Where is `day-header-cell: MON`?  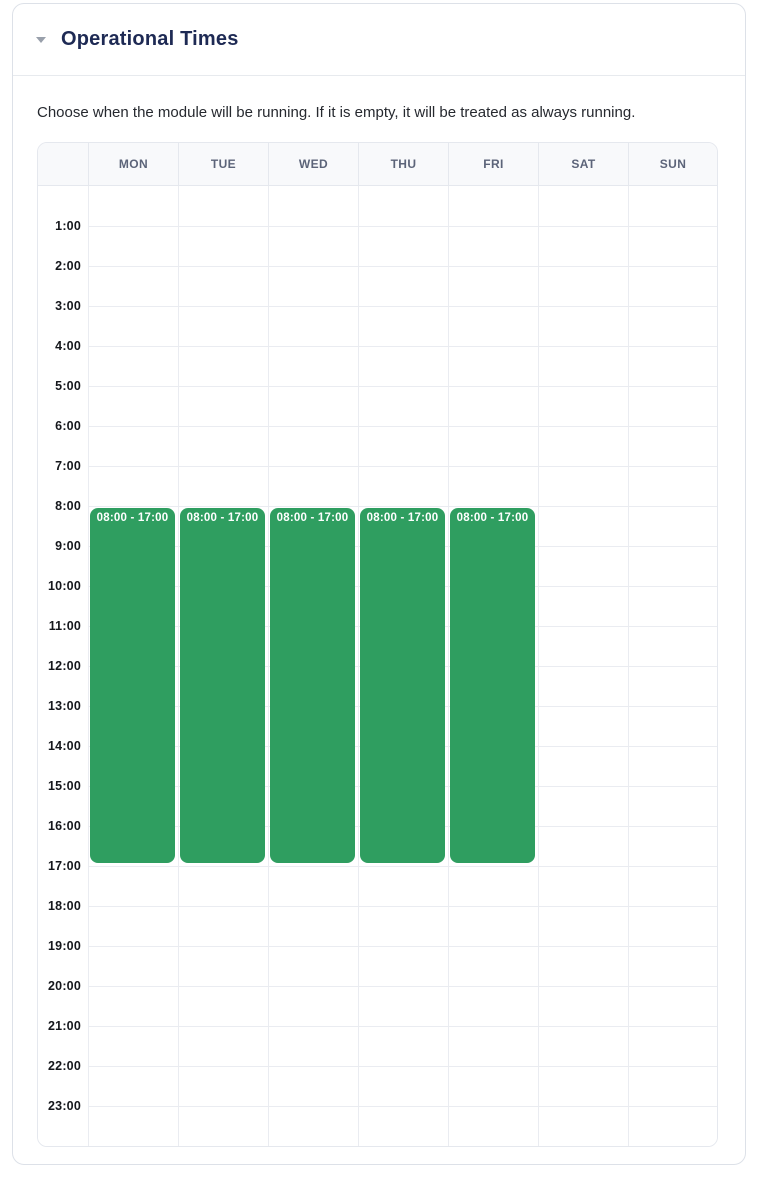 day-header-cell: MON is located at coordinates (133, 164).